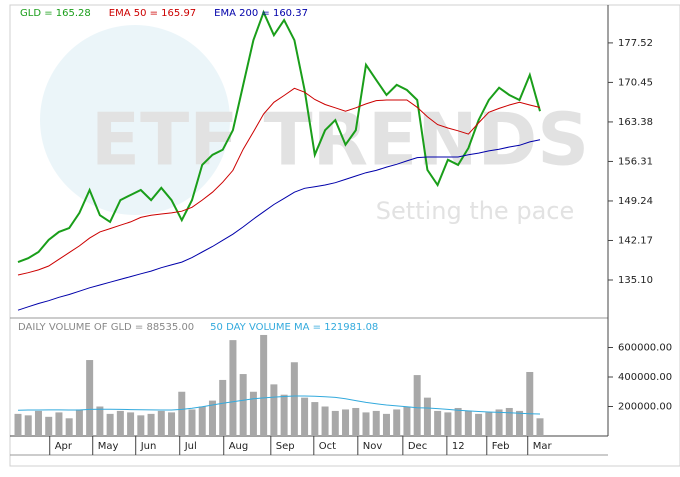 This screenshot has width=680, height=477. I want to click on x-tick-label: Mar, so click(543, 446).